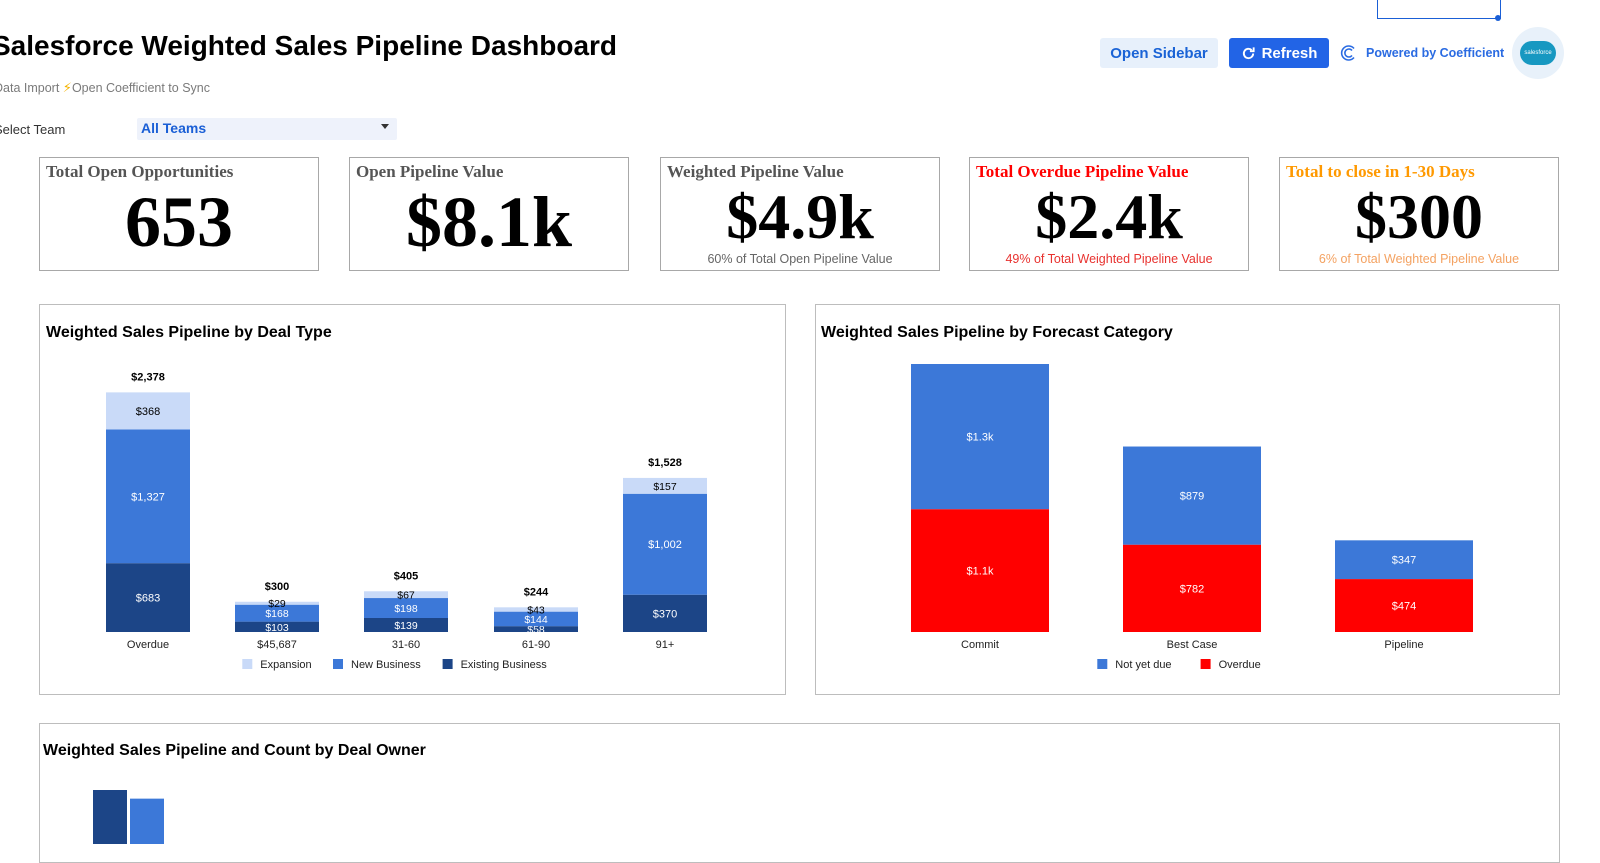 The width and height of the screenshot is (1600, 863). What do you see at coordinates (406, 645) in the screenshot?
I see `x-tick-label: 31-60` at bounding box center [406, 645].